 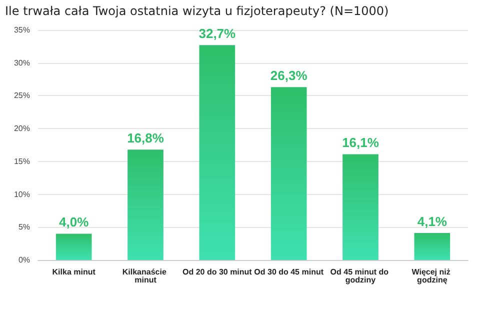 What do you see at coordinates (145, 138) in the screenshot?
I see `data-label: 16,8%` at bounding box center [145, 138].